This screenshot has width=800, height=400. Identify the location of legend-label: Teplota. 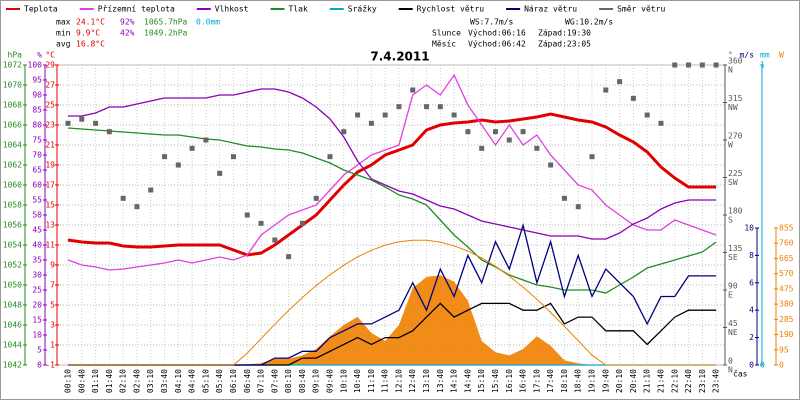
(41, 9).